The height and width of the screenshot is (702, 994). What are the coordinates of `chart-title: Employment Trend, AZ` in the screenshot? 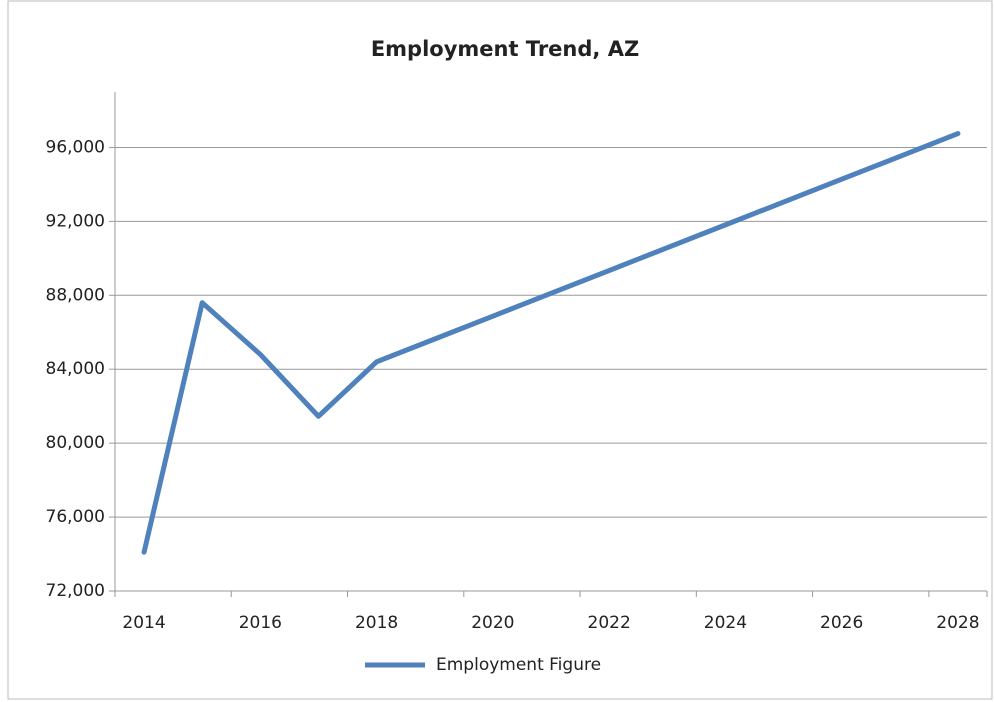 It's located at (505, 49).